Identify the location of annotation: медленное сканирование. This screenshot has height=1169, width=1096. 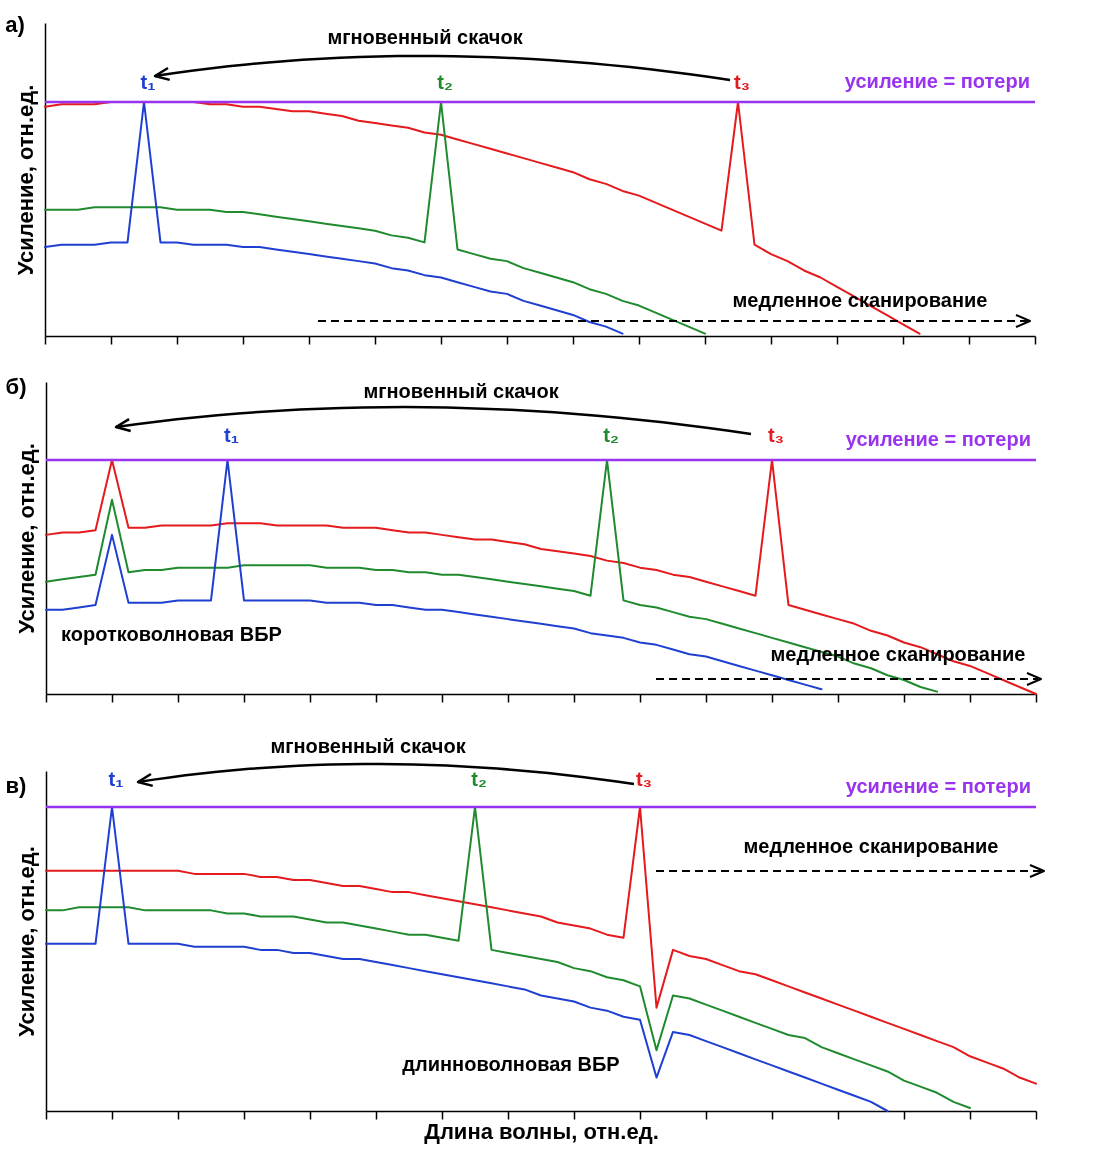
(871, 846).